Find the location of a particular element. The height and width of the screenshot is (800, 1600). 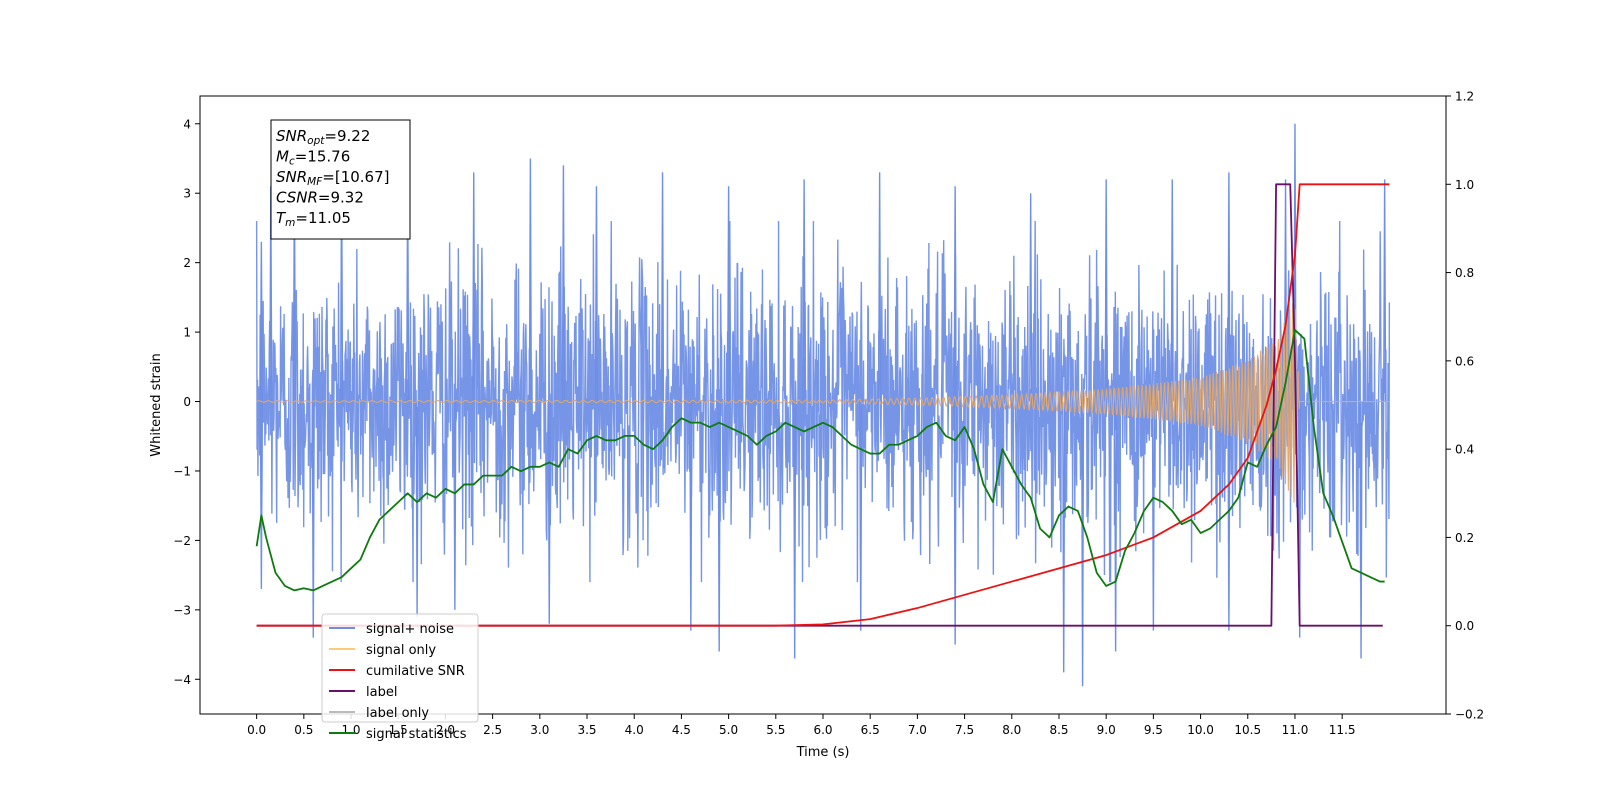

y-axis-label: Whitened strain is located at coordinates (156, 404).